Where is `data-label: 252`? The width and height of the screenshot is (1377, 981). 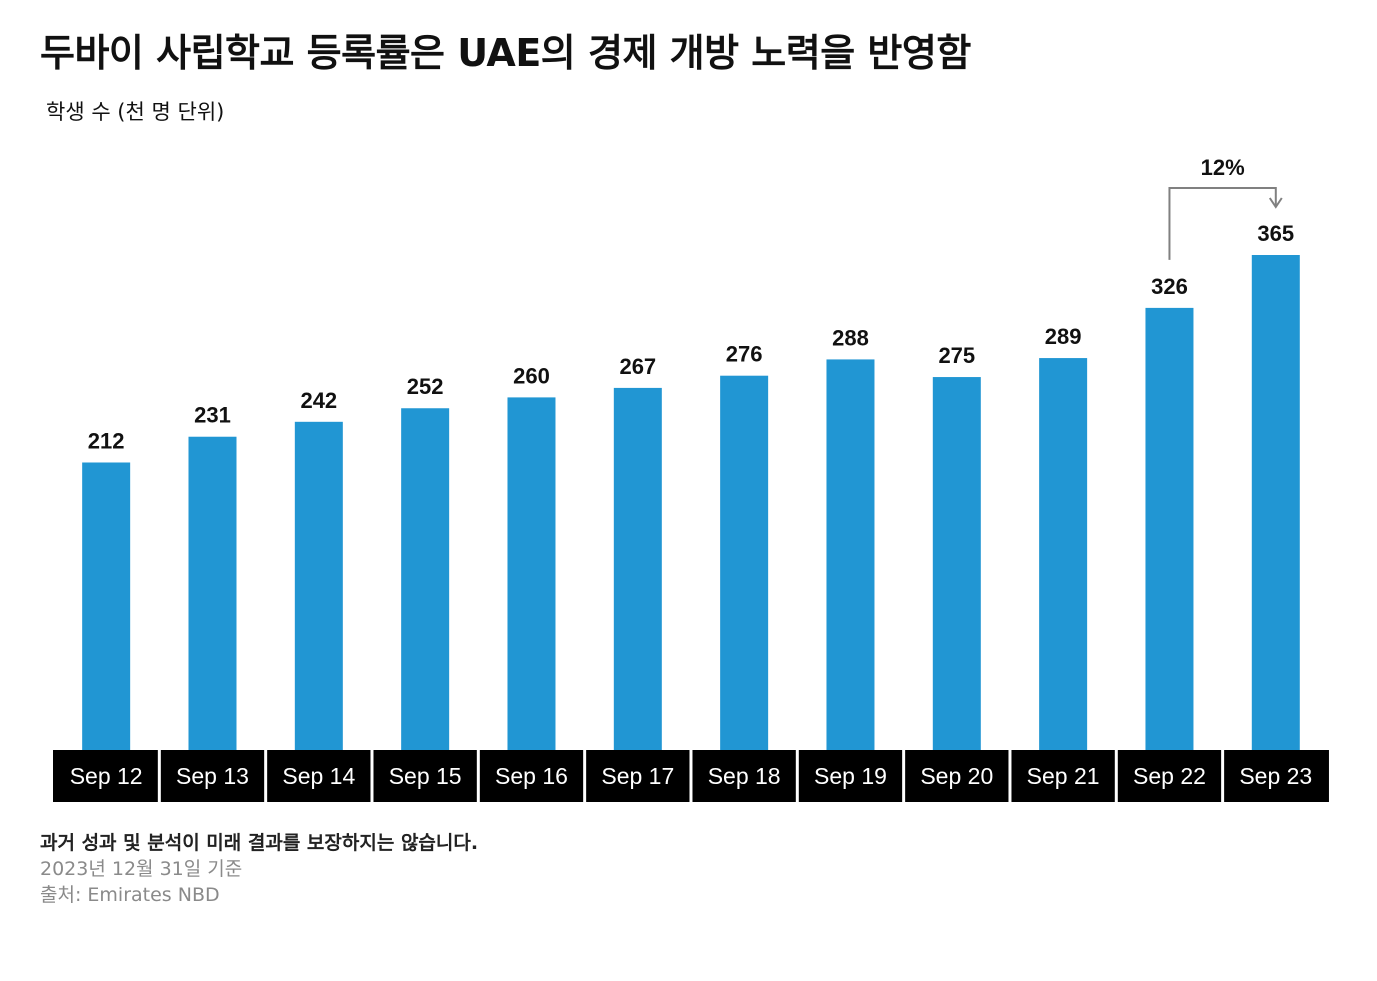
data-label: 252 is located at coordinates (425, 386).